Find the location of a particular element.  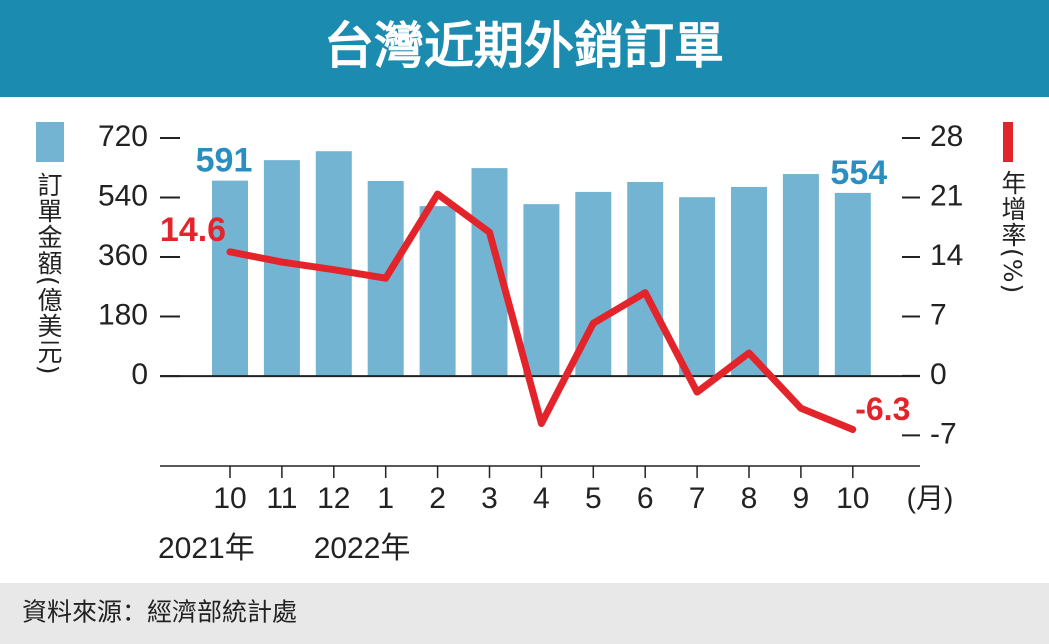

footer-band is located at coordinates (524, 613).